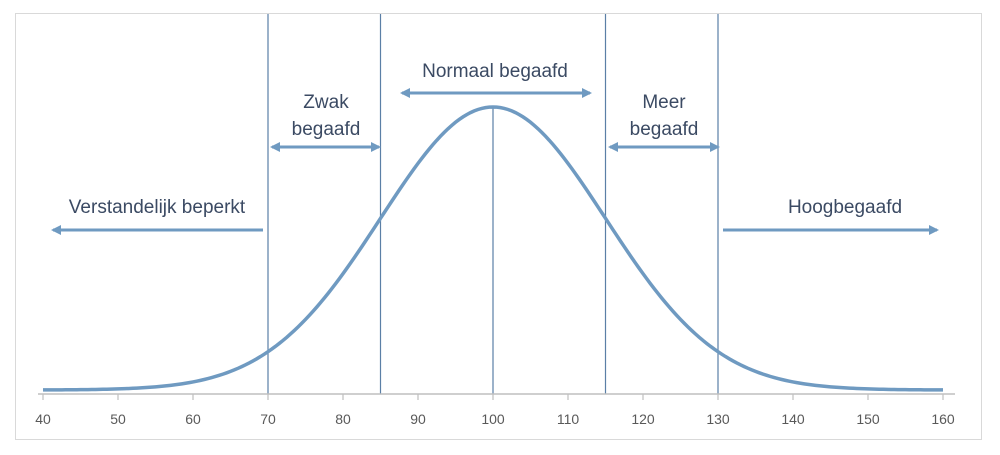 The image size is (1000, 455). Describe the element at coordinates (943, 419) in the screenshot. I see `x-tick-label-160: 160` at that location.